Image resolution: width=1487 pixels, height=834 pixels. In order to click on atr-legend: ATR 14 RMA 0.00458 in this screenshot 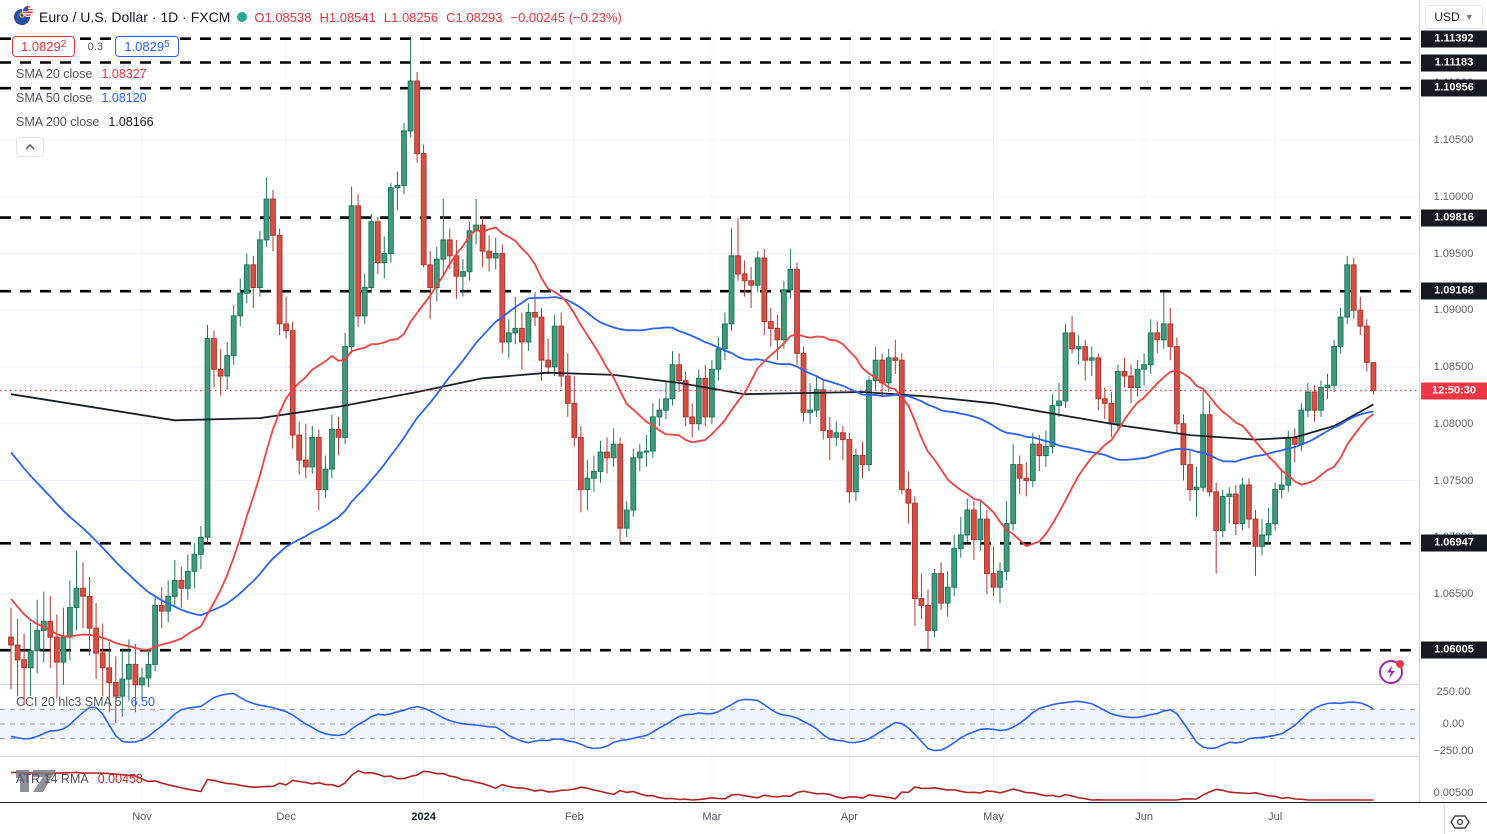, I will do `click(79, 779)`.